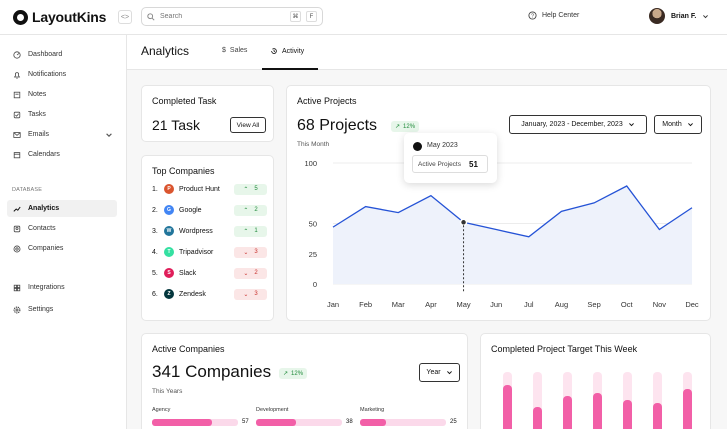  What do you see at coordinates (17, 248) in the screenshot?
I see `company-icon` at bounding box center [17, 248].